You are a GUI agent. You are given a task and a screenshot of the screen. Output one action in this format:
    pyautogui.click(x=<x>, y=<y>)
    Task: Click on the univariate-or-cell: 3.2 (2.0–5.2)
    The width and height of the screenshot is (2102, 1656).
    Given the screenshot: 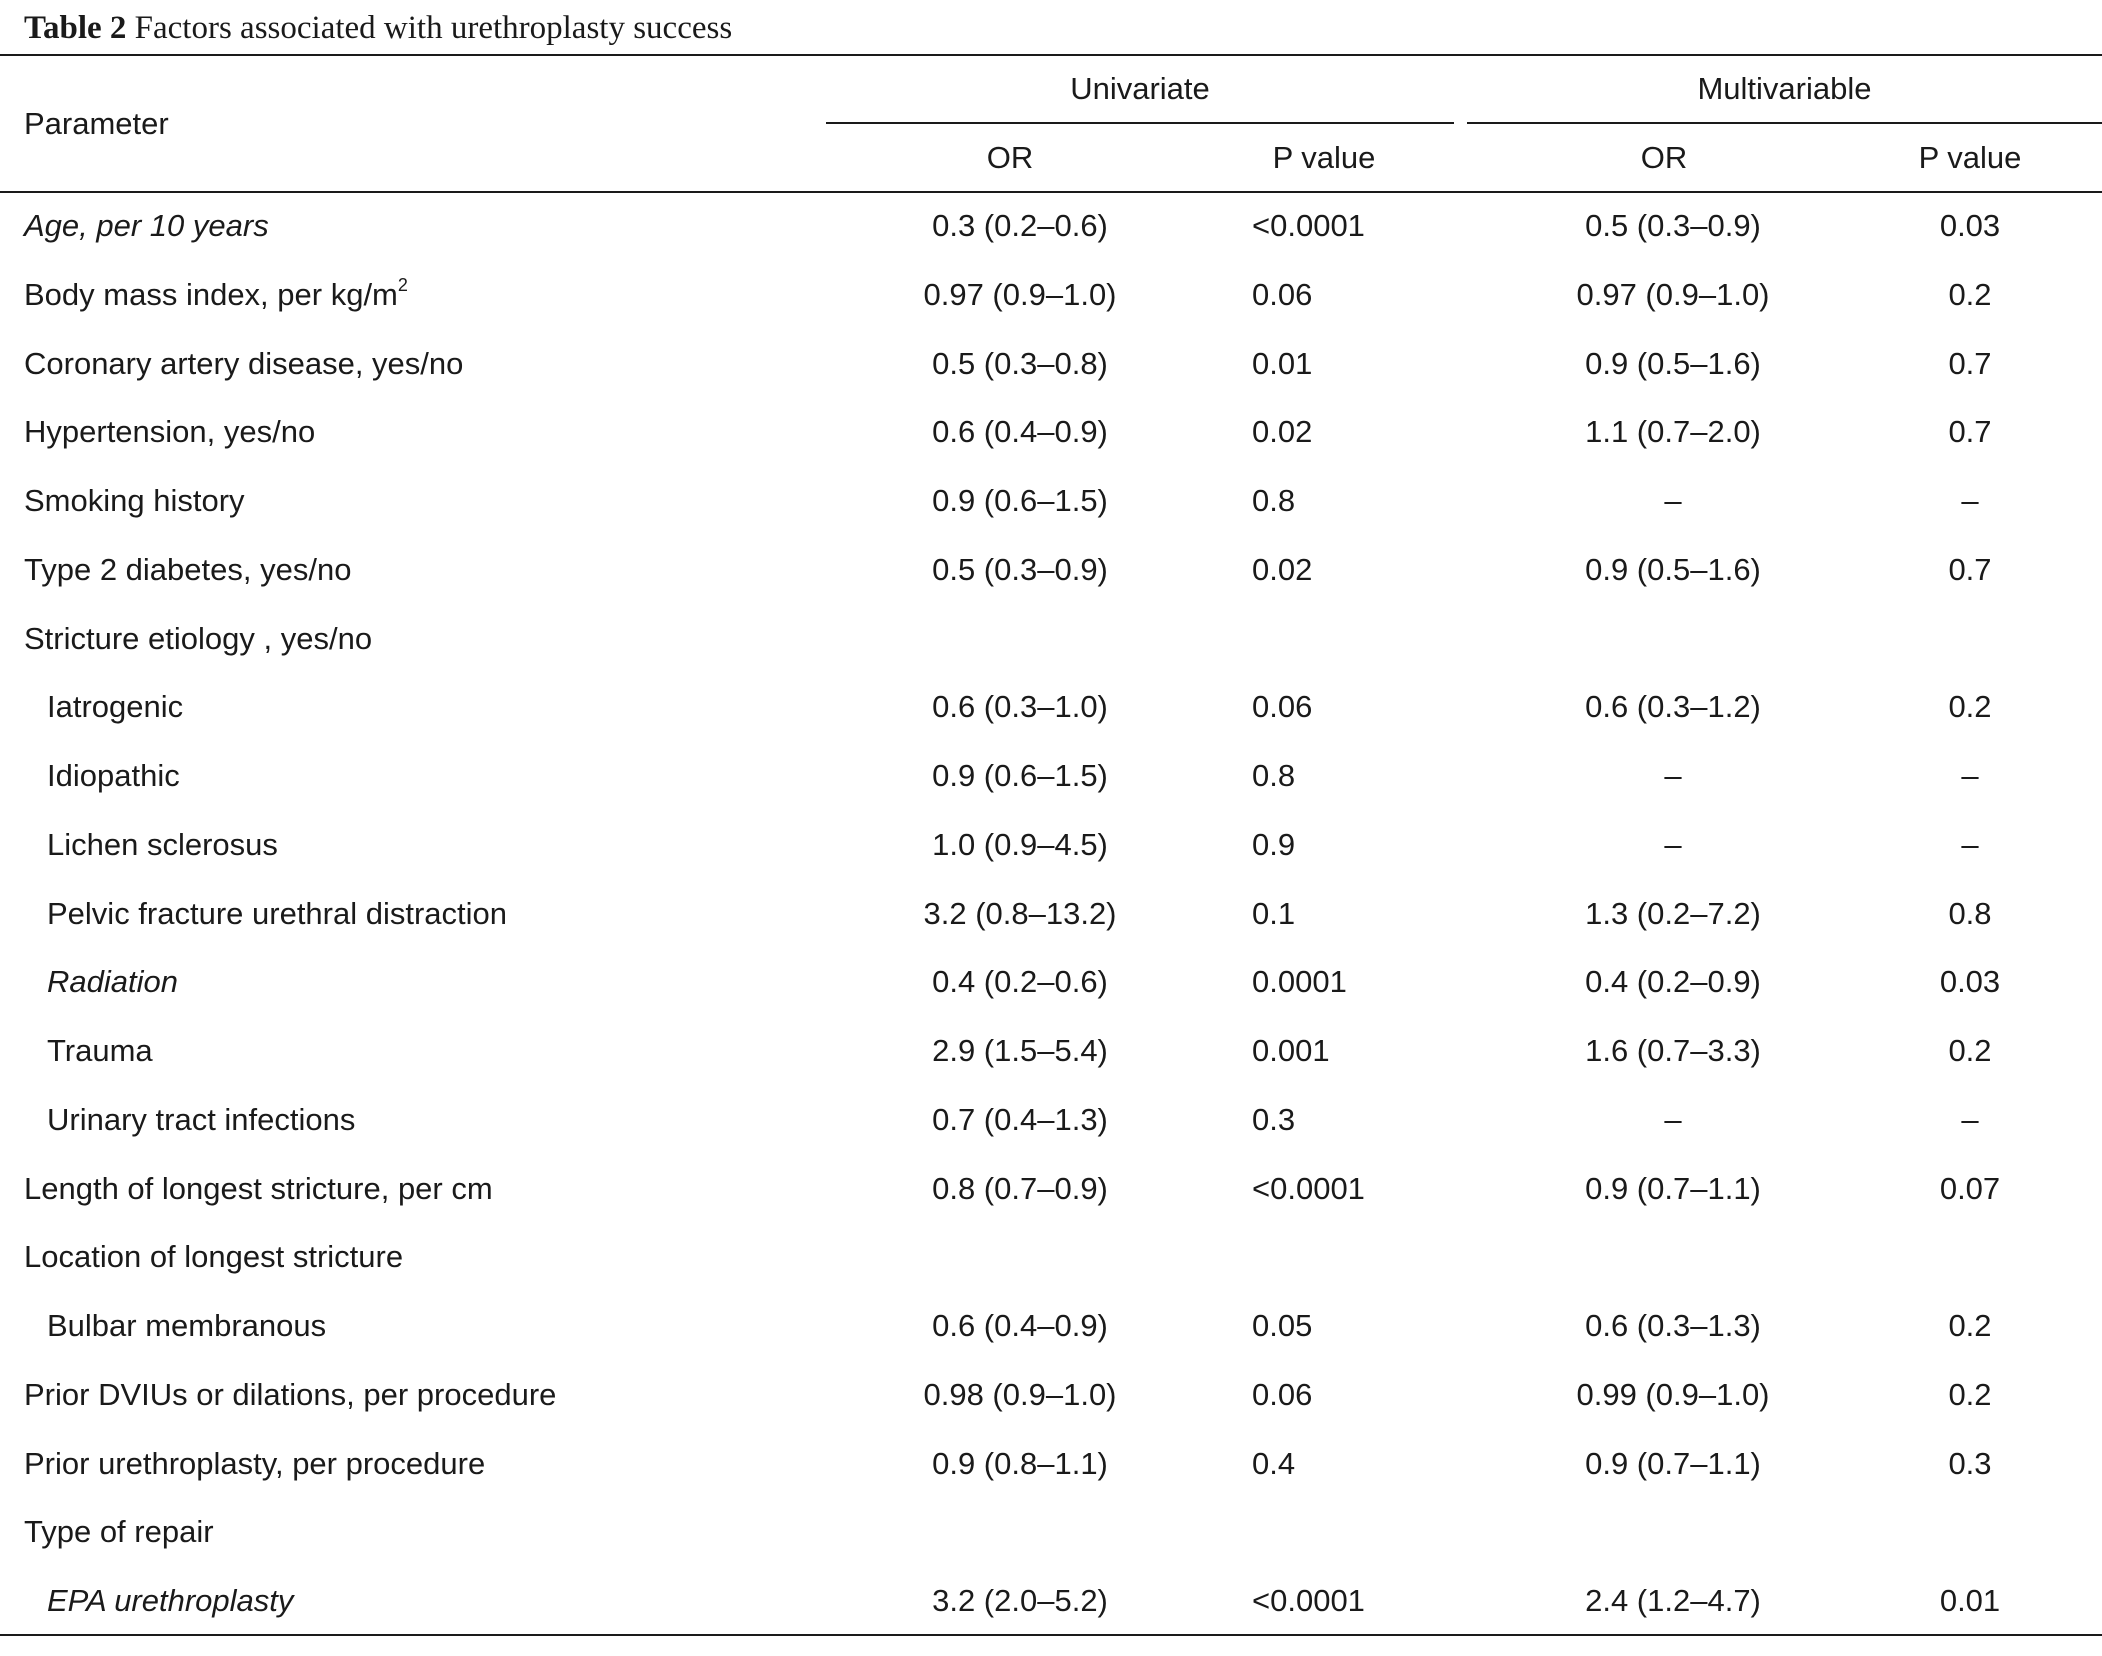 What is the action you would take?
    pyautogui.click(x=1020, y=1600)
    